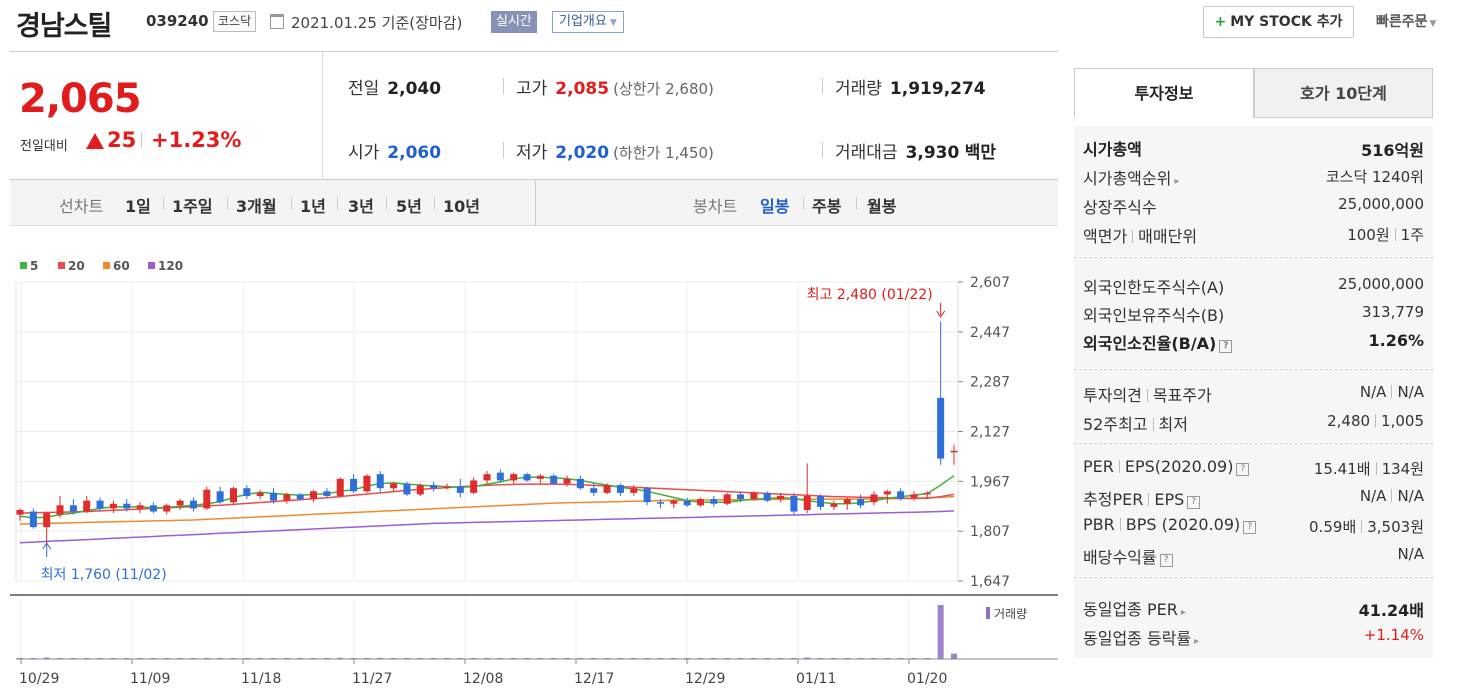 The image size is (1461, 699). What do you see at coordinates (1402, 22) in the screenshot?
I see `quick-order-label: 빠른주문` at bounding box center [1402, 22].